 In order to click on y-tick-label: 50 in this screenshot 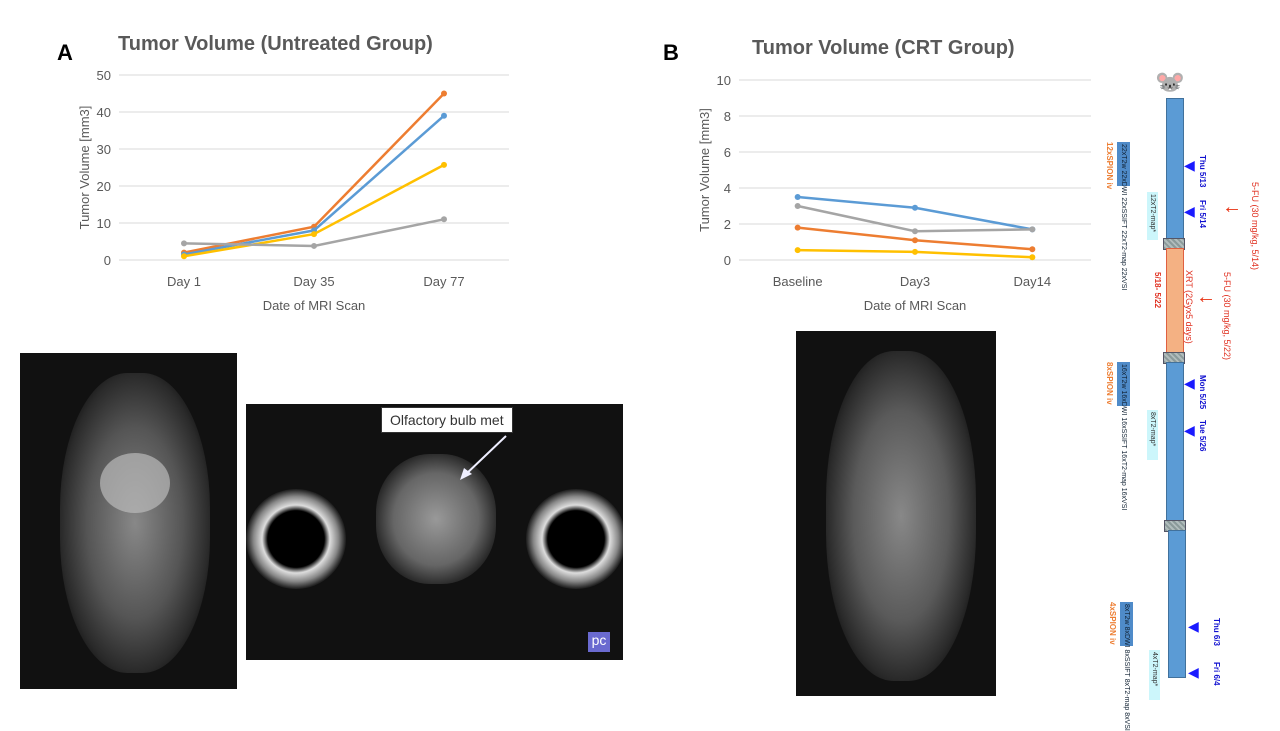, I will do `click(104, 75)`.